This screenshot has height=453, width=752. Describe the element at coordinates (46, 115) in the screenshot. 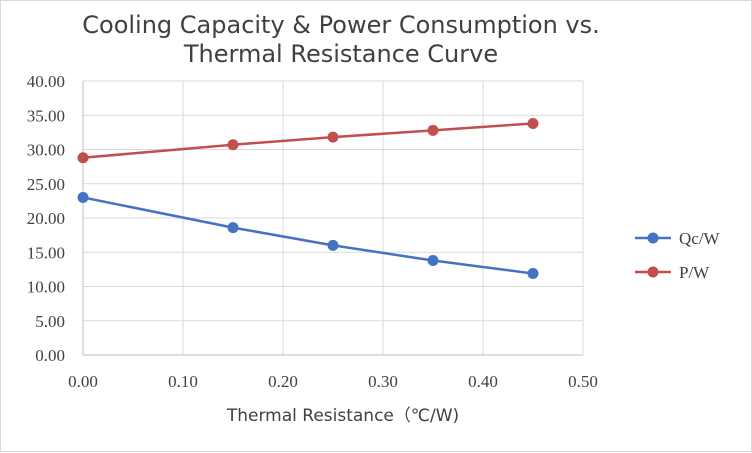

I see `y-tick-label: 35.00` at that location.